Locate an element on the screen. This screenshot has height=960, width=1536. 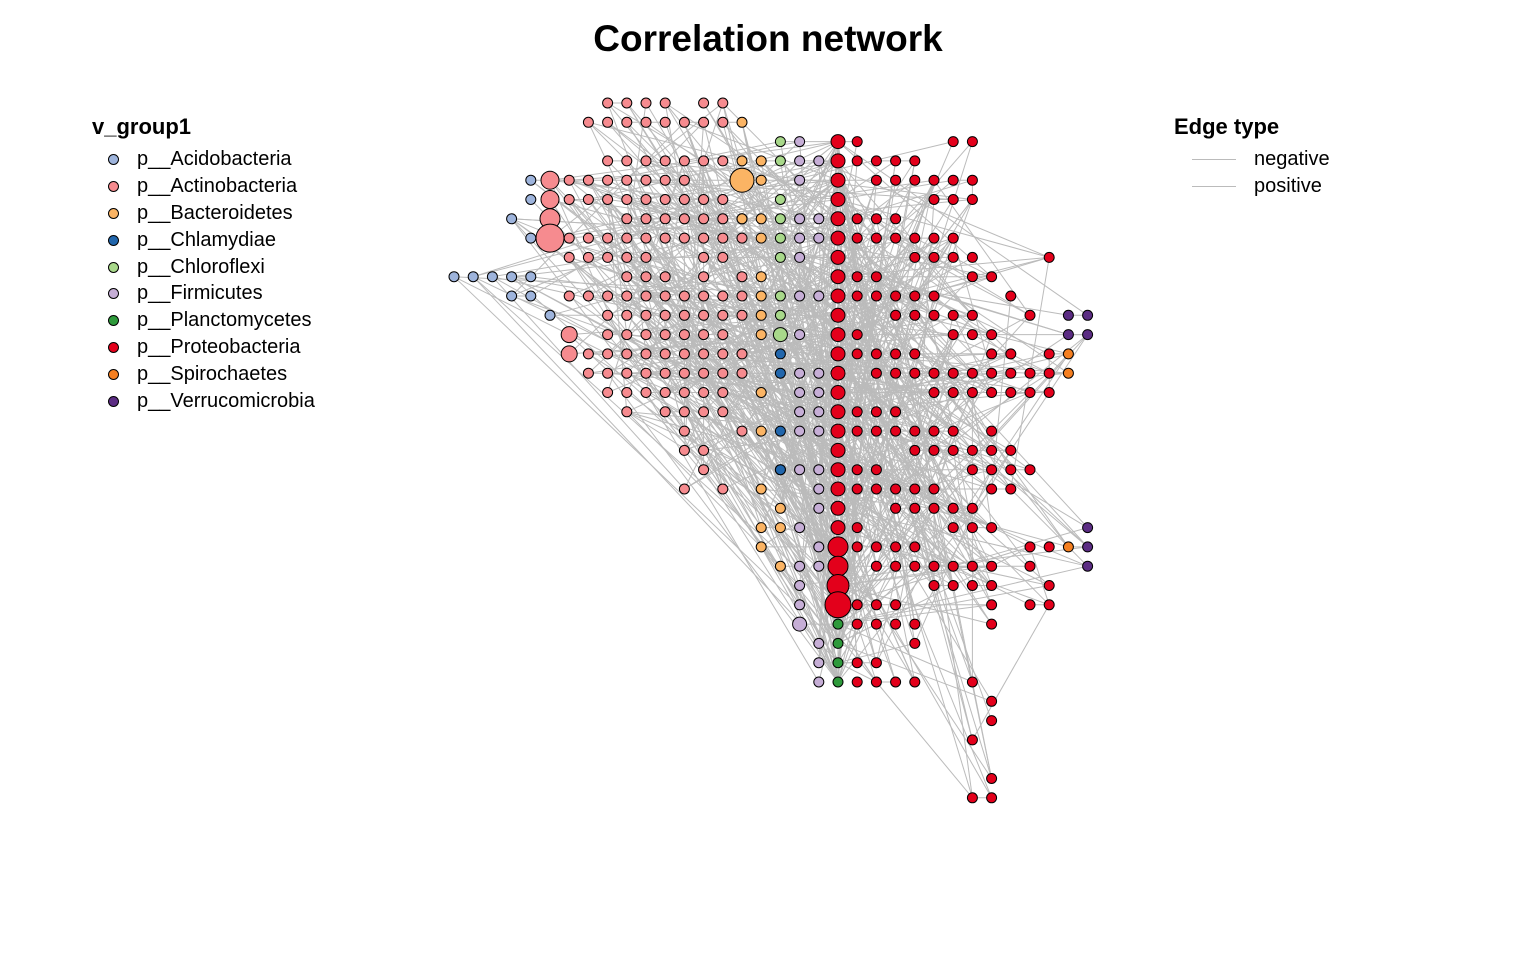
legend-label: negative is located at coordinates (1292, 158).